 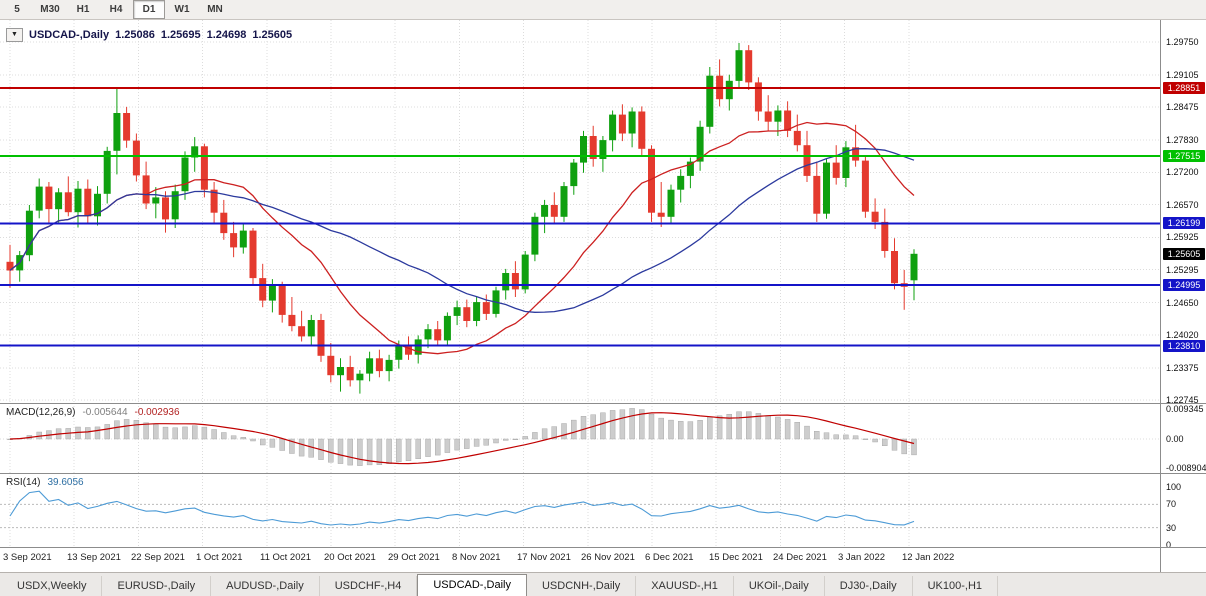 What do you see at coordinates (93, 412) in the screenshot?
I see `macd-label: MACD(12,26,9) -0.005644 -0.002936` at bounding box center [93, 412].